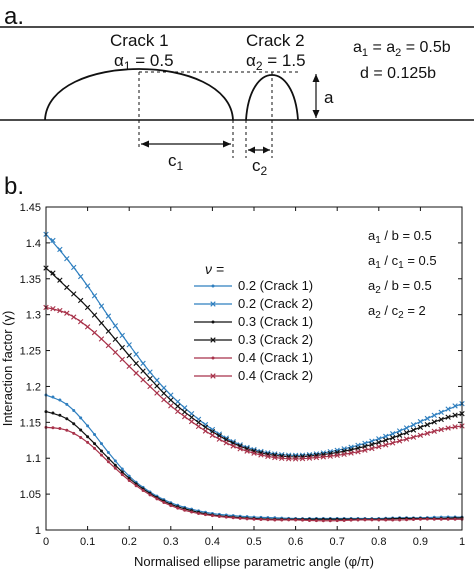 This screenshot has width=474, height=572. Describe the element at coordinates (14, 186) in the screenshot. I see `panel-b-label: b.` at that location.